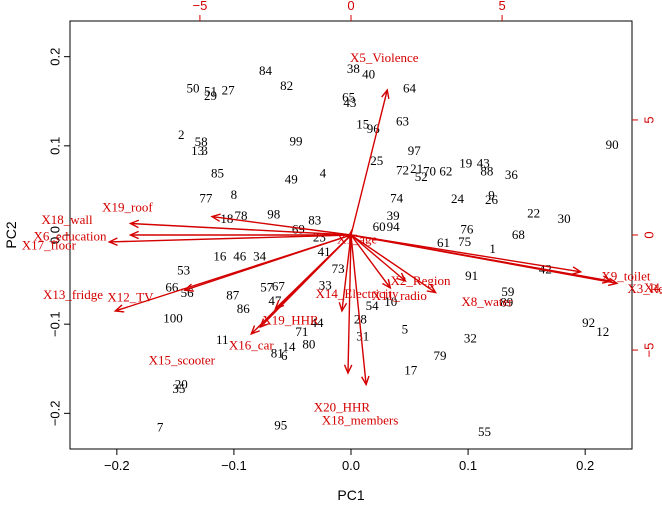 The height and width of the screenshot is (506, 662). I want to click on observation-label: 19, so click(465, 163).